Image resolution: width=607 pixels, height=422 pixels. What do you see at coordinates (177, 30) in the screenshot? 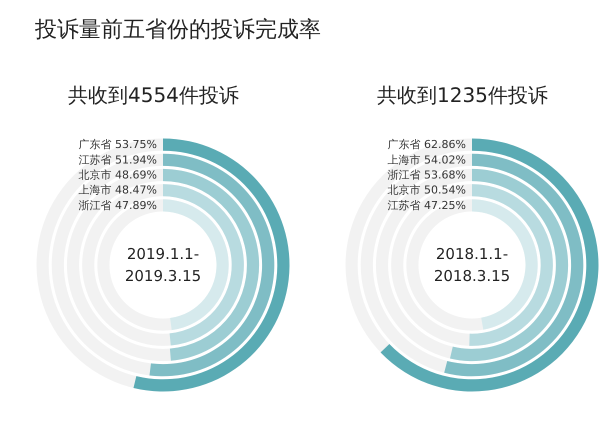
I see `text: 投诉量前五省份的投诉完成率` at bounding box center [177, 30].